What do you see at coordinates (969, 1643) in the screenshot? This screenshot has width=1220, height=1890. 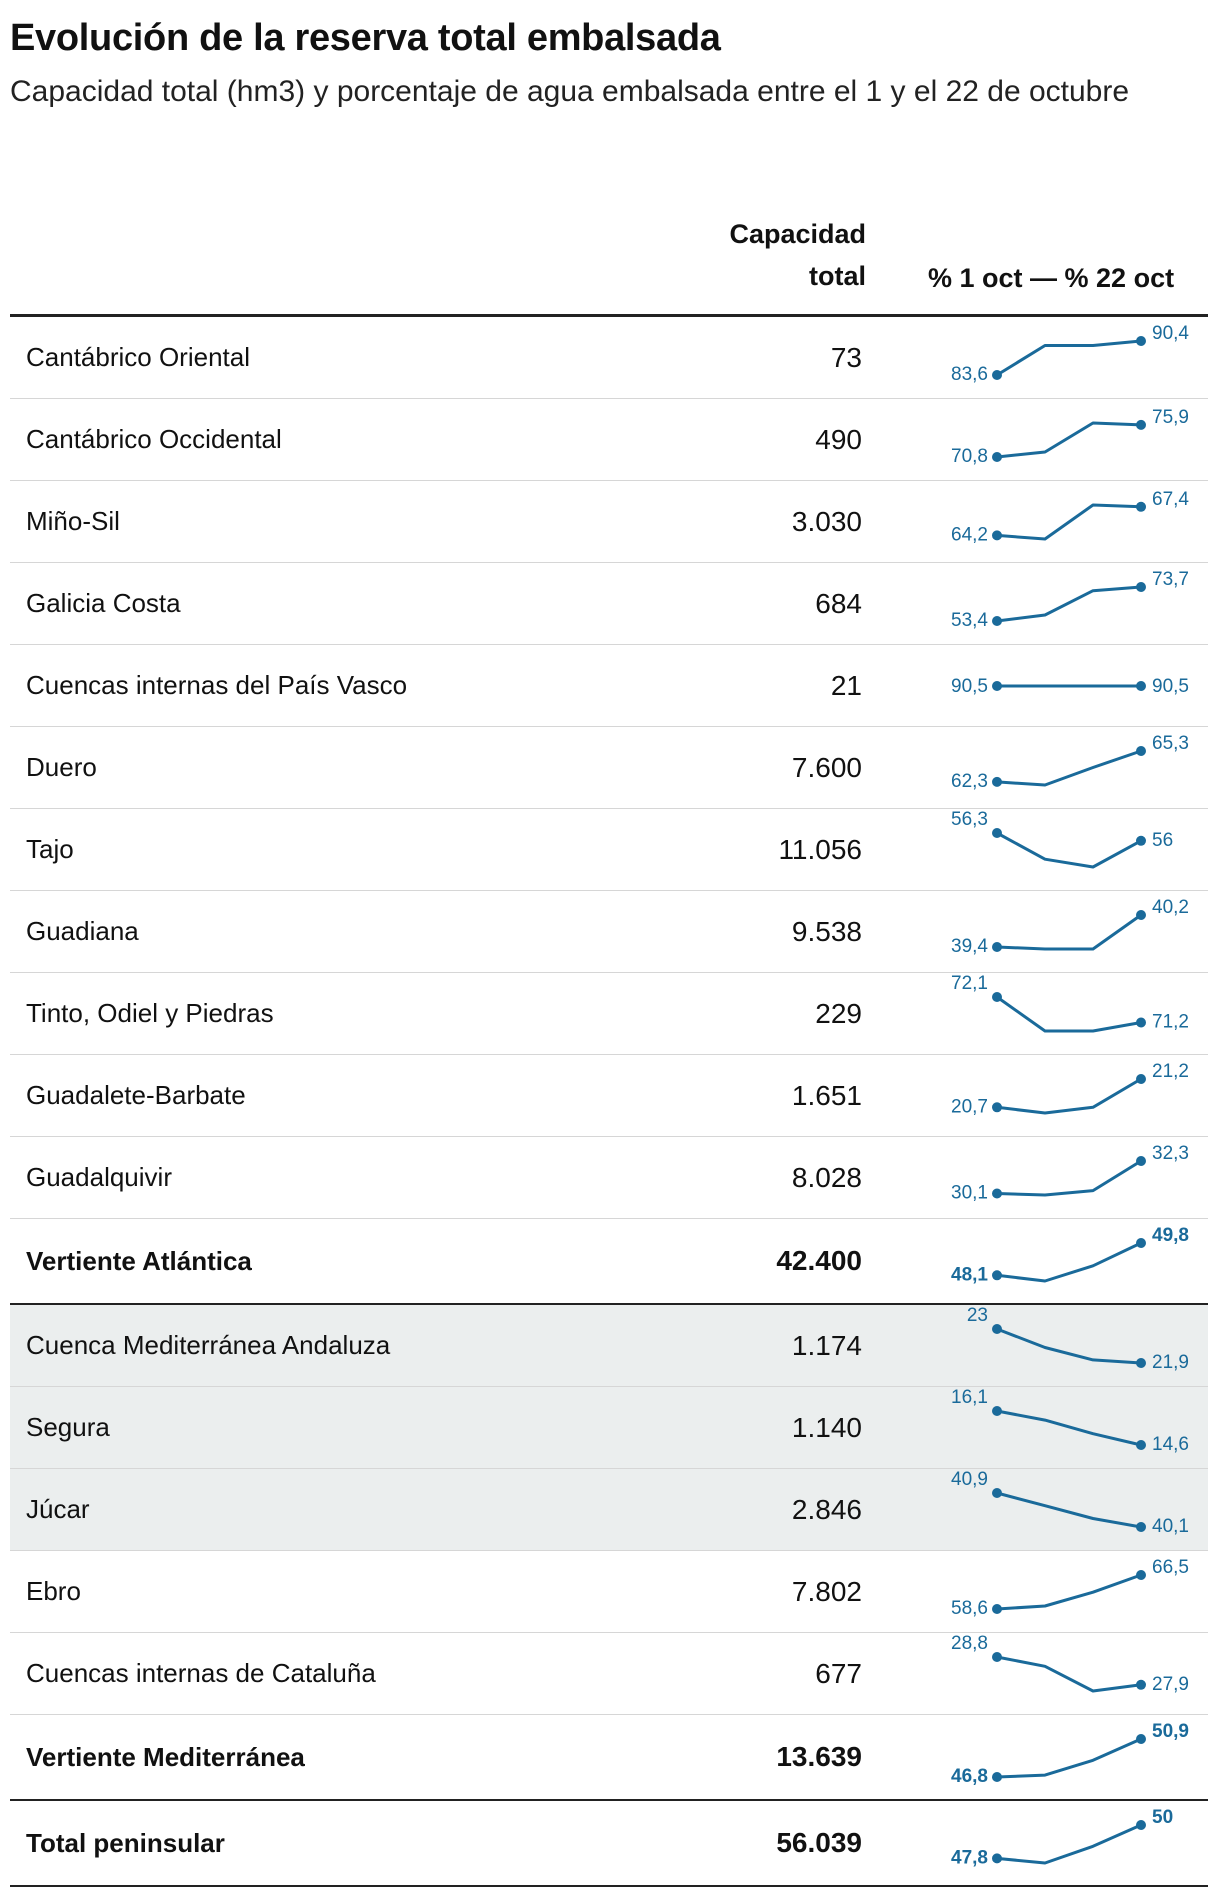 I see `sparkline-start-label: 28,8` at bounding box center [969, 1643].